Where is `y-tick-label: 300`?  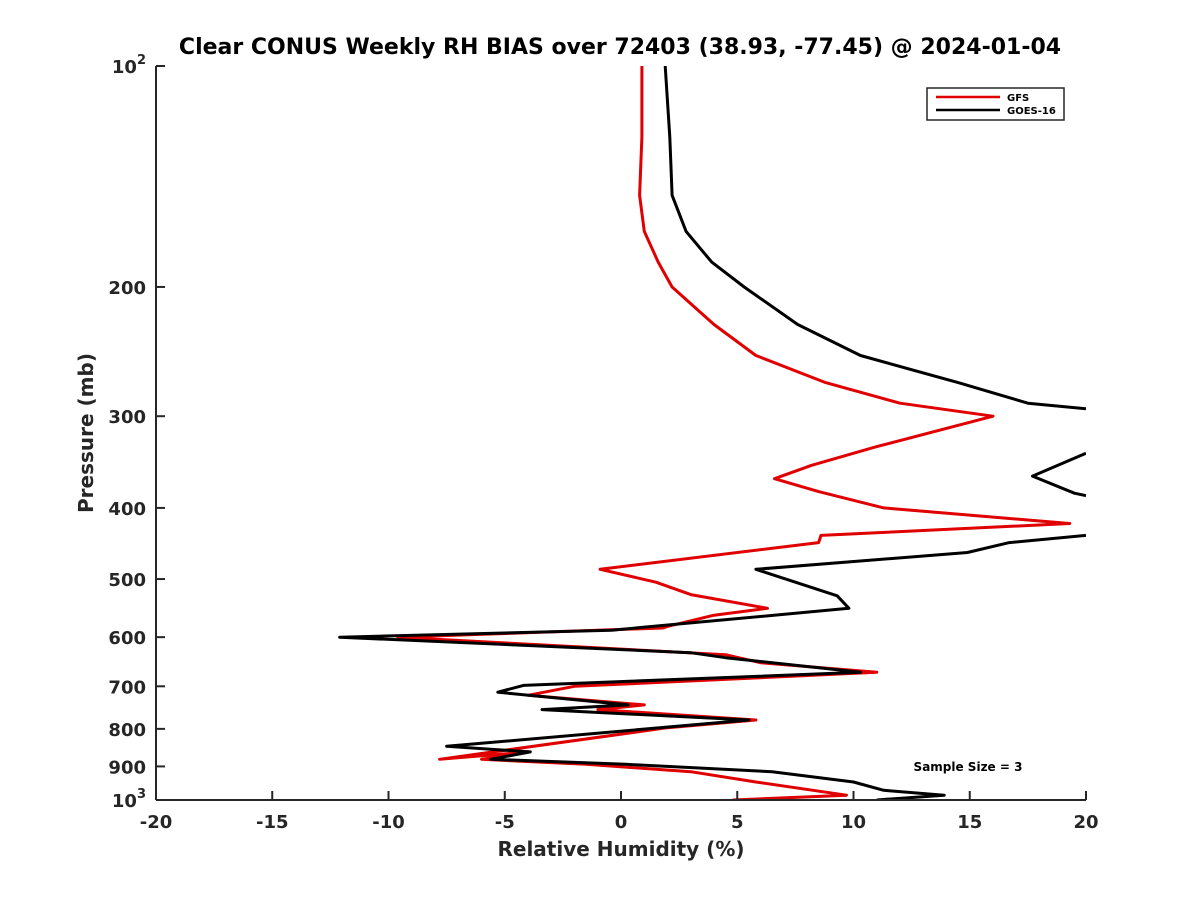 y-tick-label: 300 is located at coordinates (127, 417).